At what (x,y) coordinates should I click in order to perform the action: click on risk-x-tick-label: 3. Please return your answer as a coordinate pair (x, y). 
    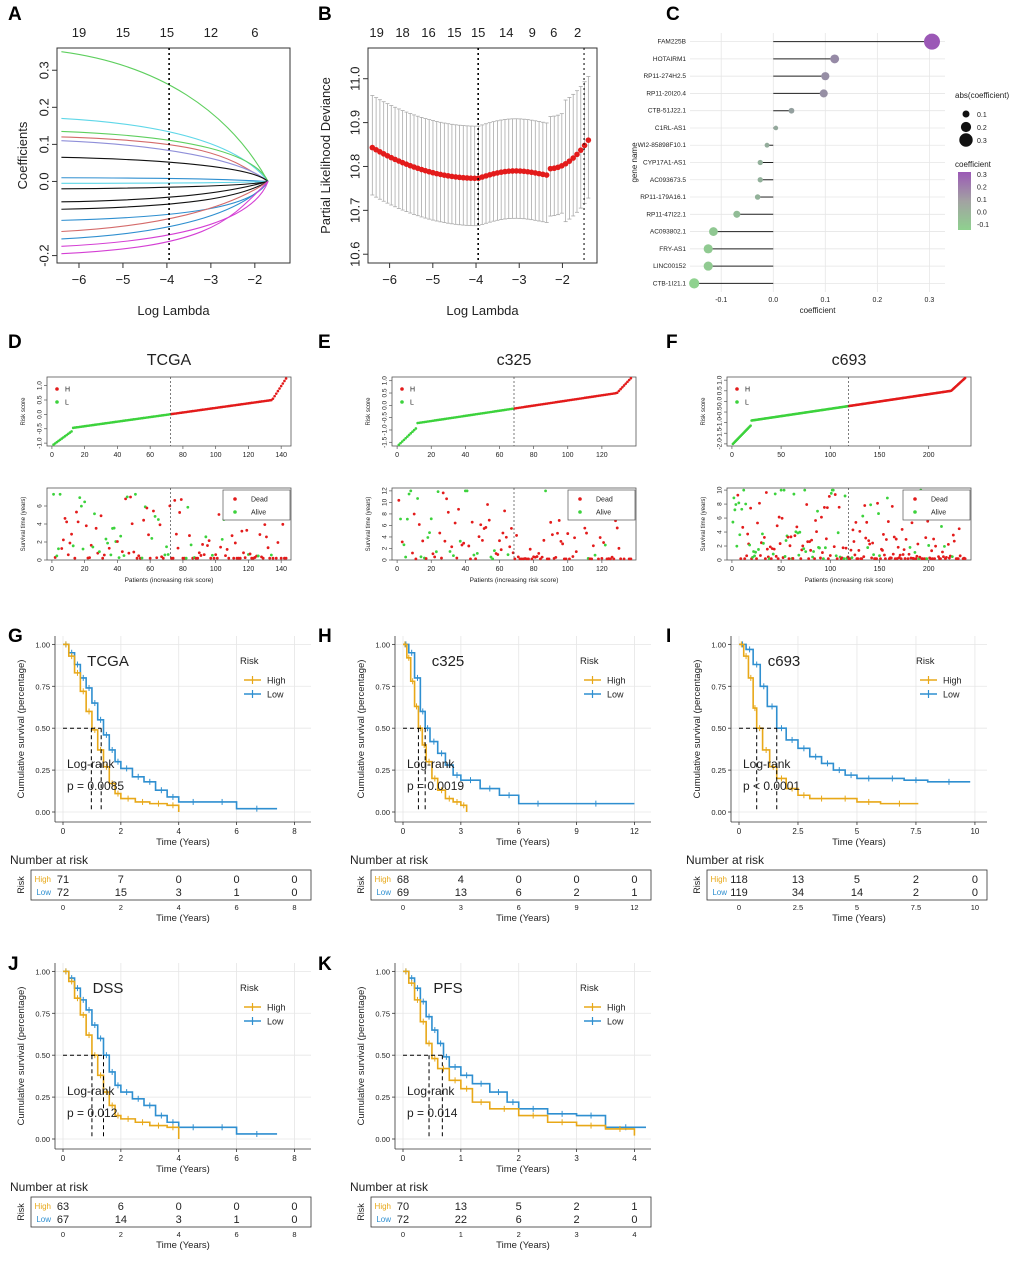
    Looking at the image, I should click on (461, 907).